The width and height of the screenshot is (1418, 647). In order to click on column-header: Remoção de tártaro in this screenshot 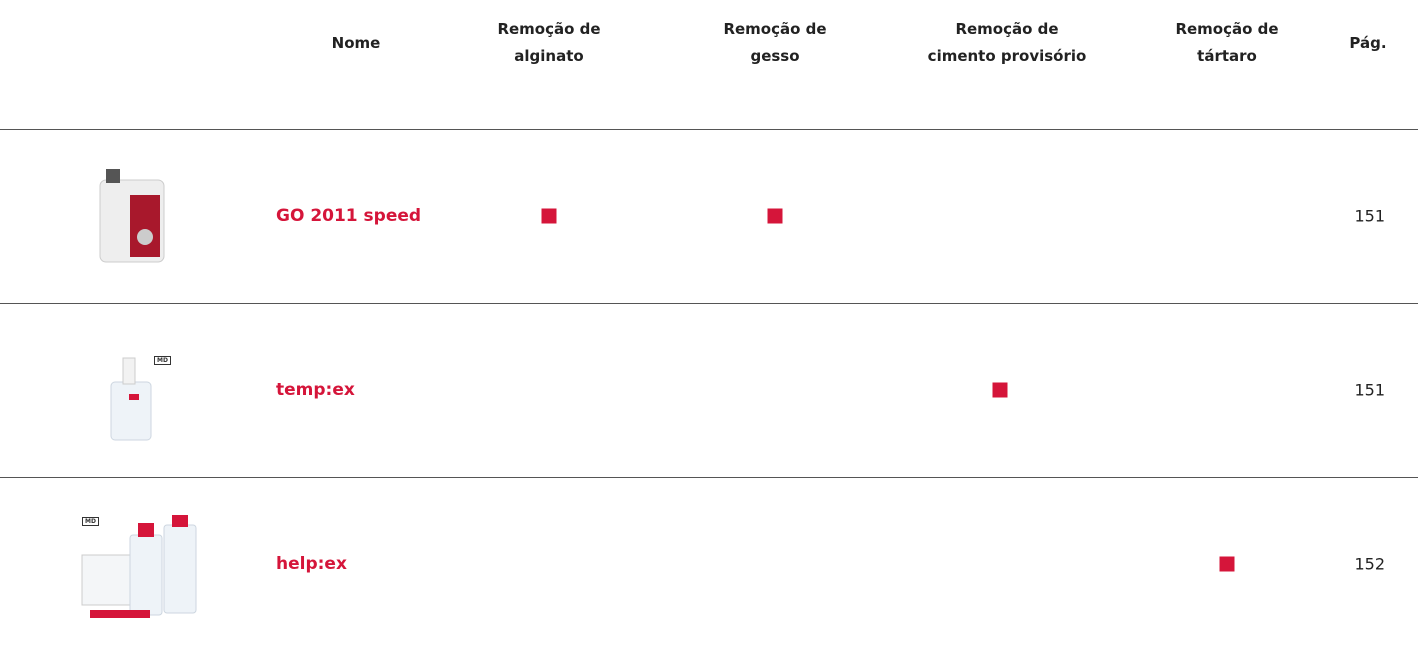, I will do `click(1227, 42)`.